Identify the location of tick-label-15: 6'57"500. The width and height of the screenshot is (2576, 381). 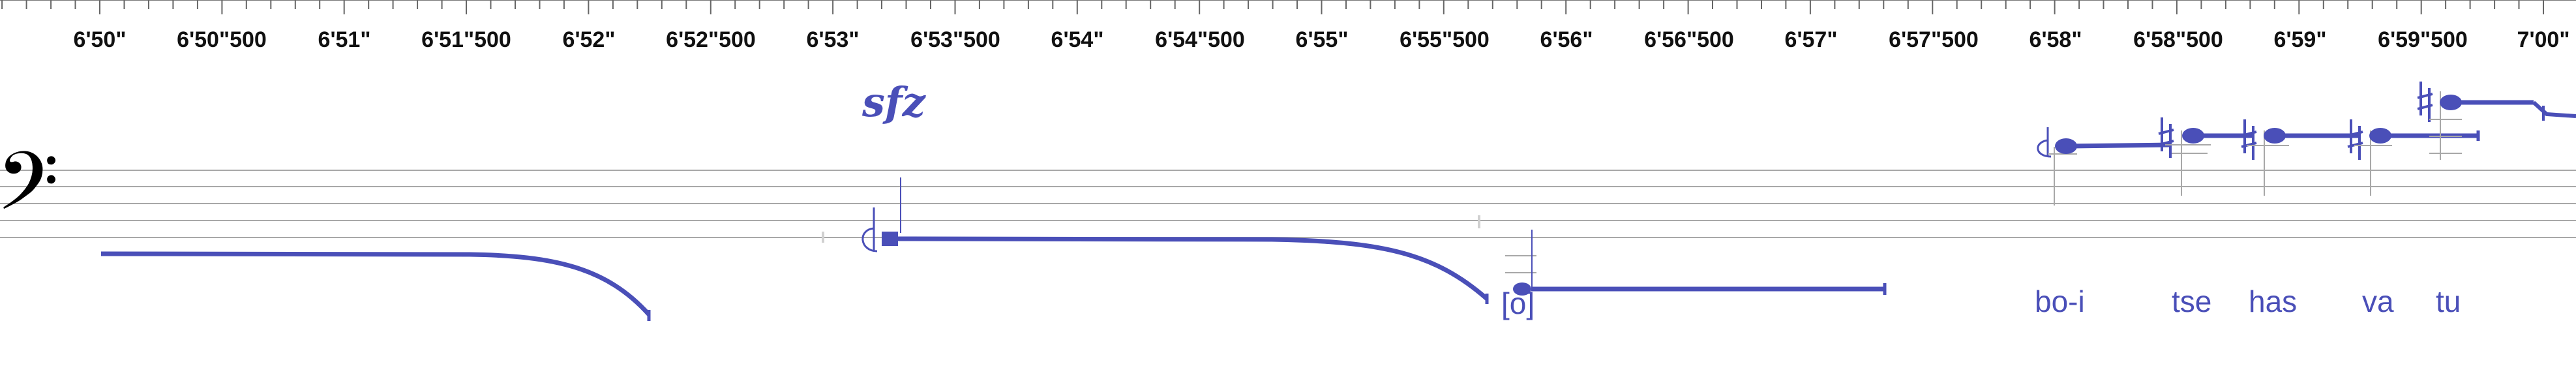
(1934, 39).